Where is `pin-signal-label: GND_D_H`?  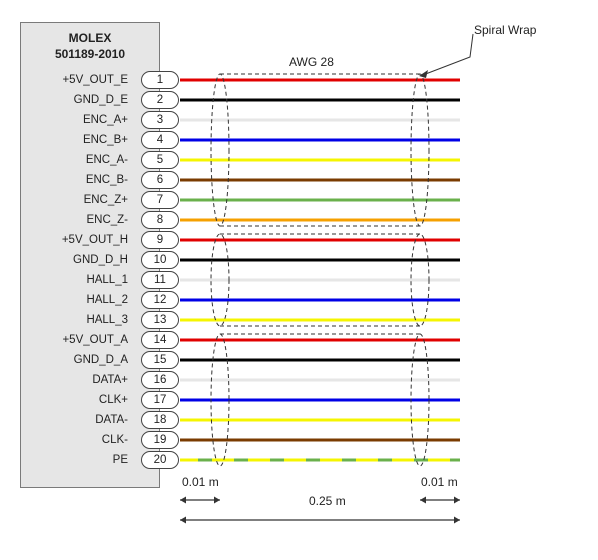
pin-signal-label: GND_D_H is located at coordinates (100, 260).